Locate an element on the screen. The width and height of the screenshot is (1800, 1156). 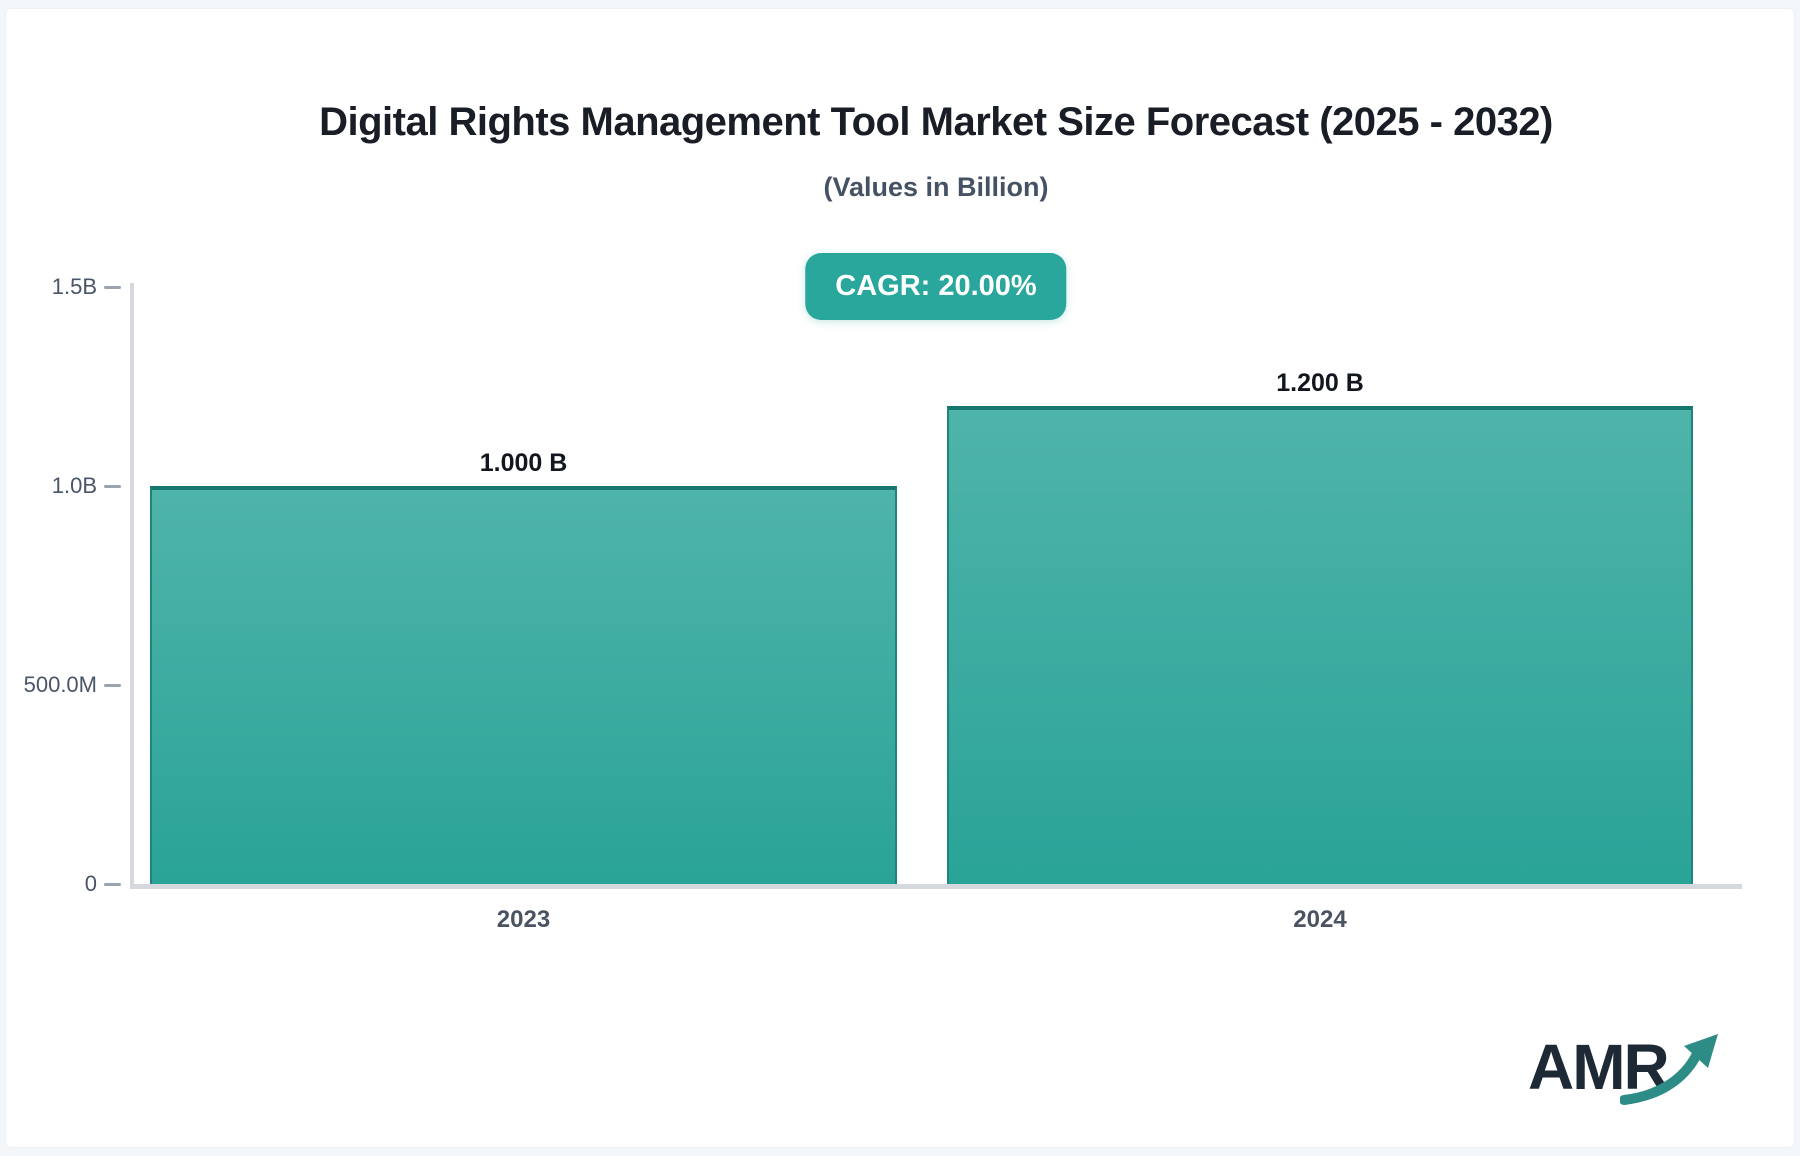
y-axis-tick: 1.5B is located at coordinates (60, 287).